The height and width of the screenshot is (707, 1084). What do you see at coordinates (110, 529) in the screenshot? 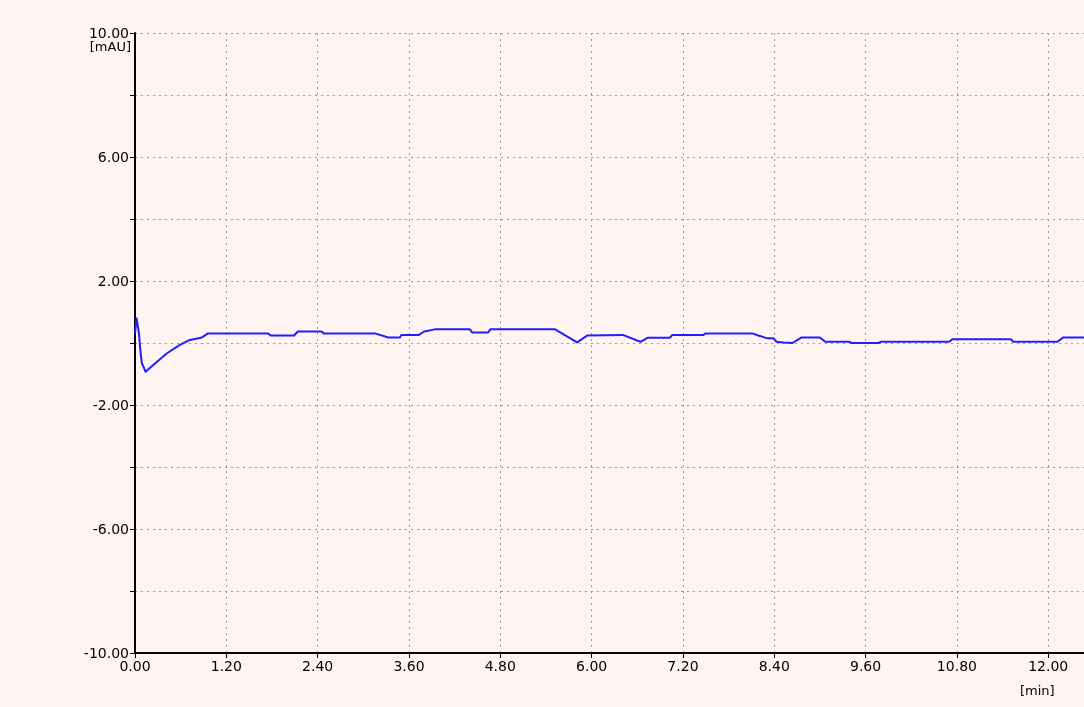
I see `y-tick-label: -6.00` at bounding box center [110, 529].